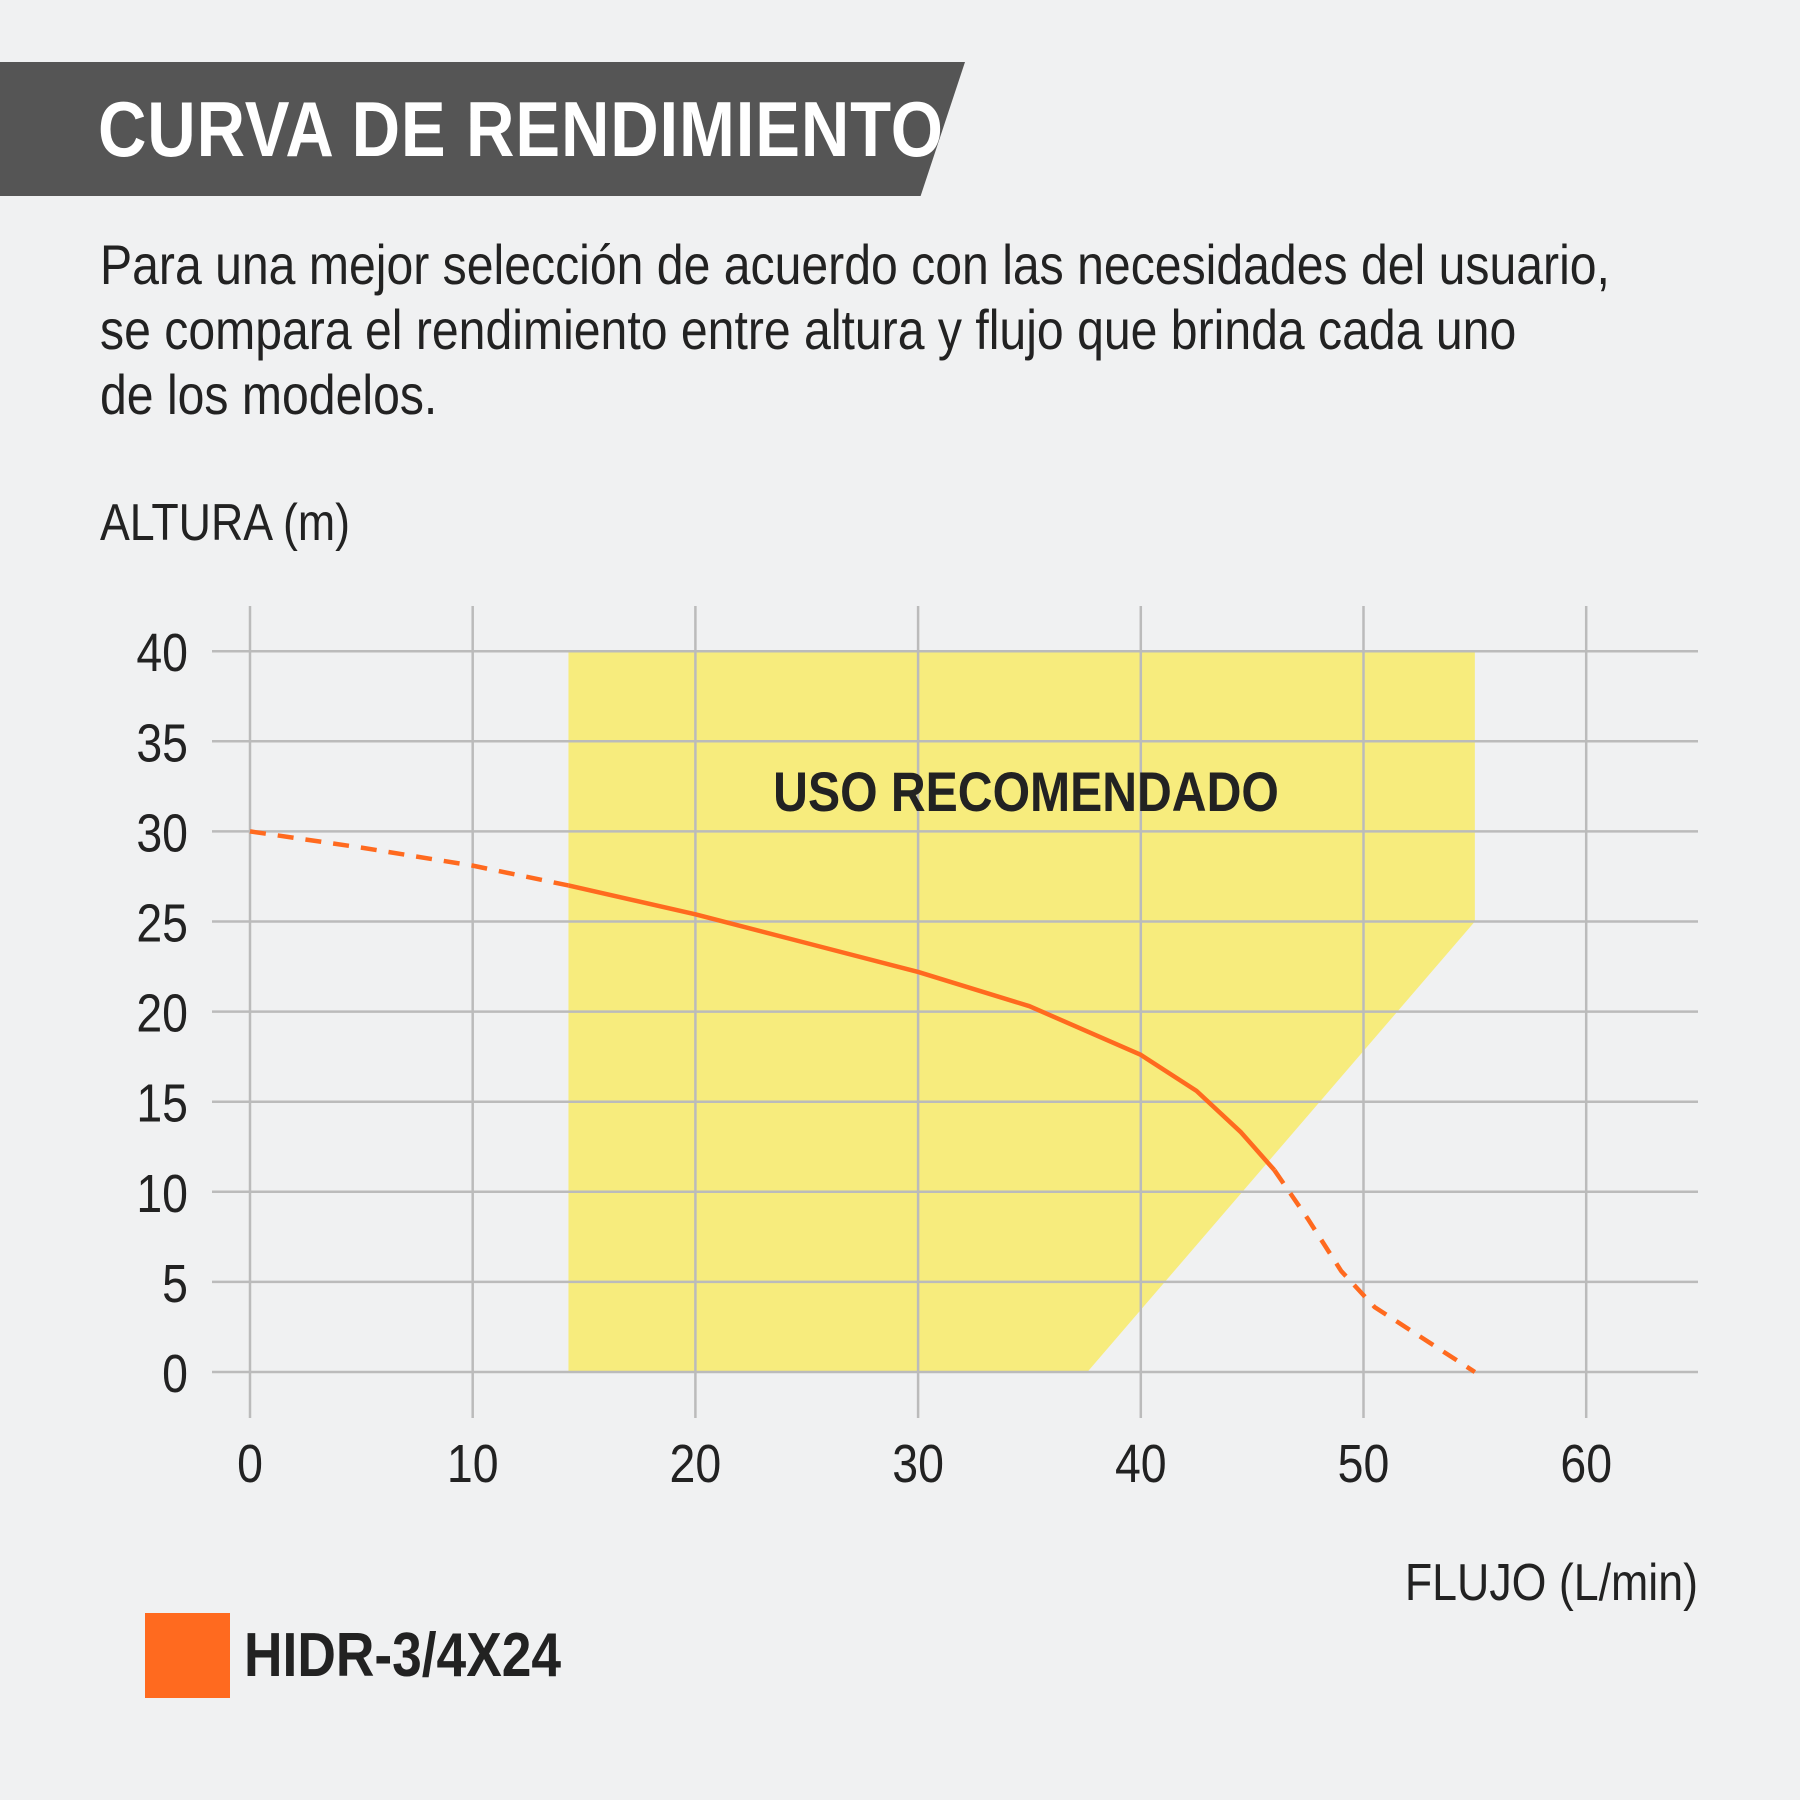 The width and height of the screenshot is (1800, 1800). What do you see at coordinates (187, 1655) in the screenshot?
I see `legend-swatch` at bounding box center [187, 1655].